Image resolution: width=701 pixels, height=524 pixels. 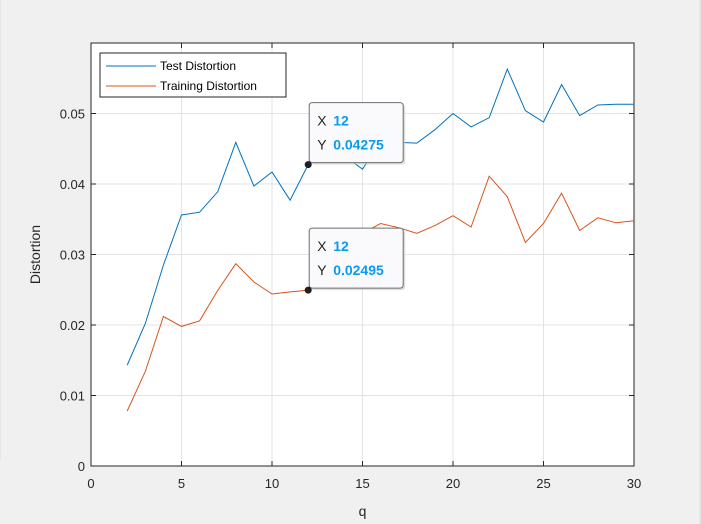 I want to click on legend-label: Training Distortion, so click(x=208, y=86).